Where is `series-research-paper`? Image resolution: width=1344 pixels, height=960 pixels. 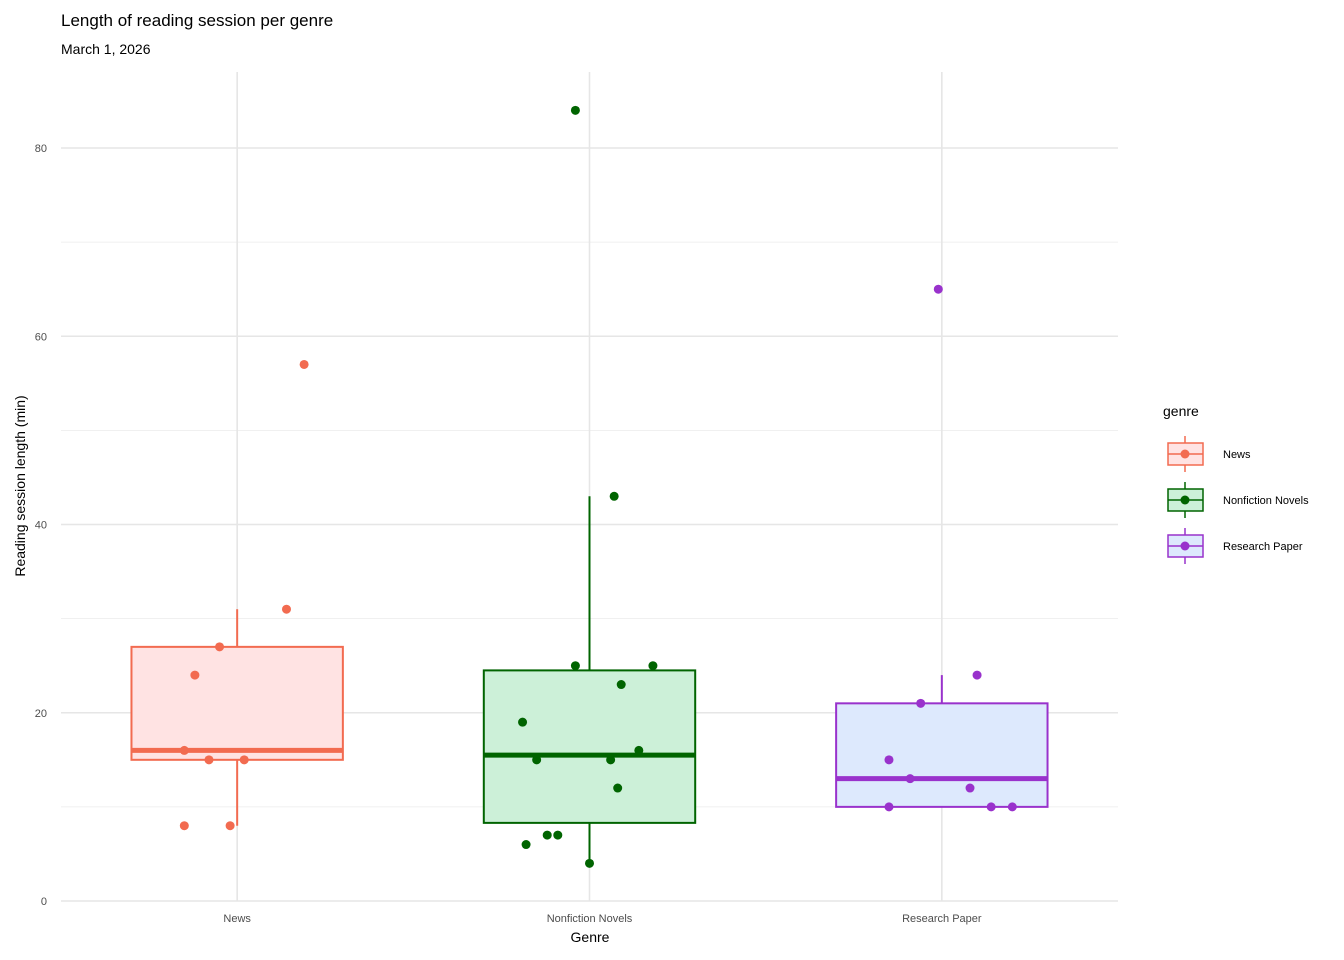
series-research-paper is located at coordinates (942, 548).